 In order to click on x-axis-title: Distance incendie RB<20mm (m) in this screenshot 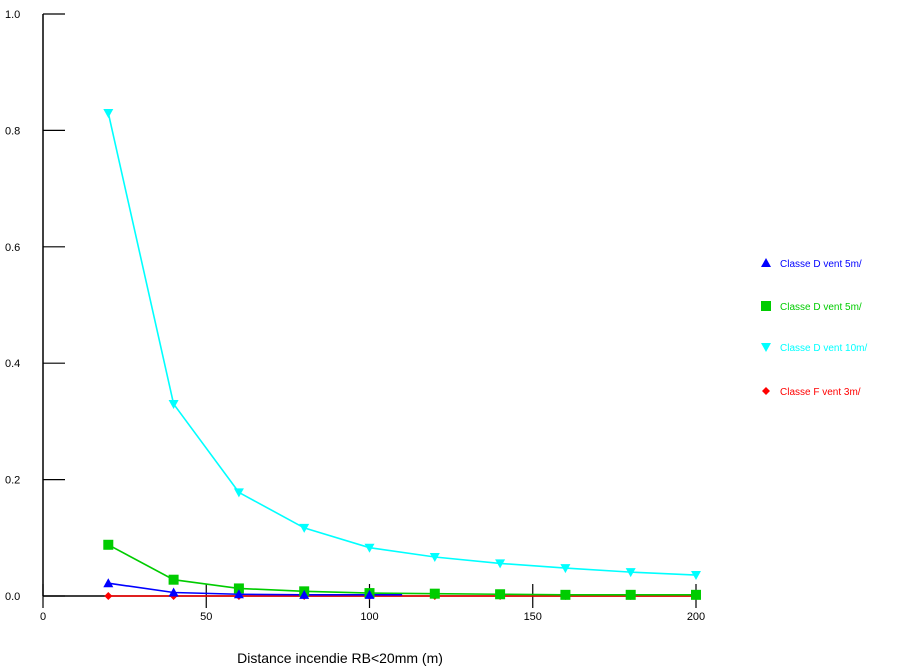, I will do `click(340, 658)`.